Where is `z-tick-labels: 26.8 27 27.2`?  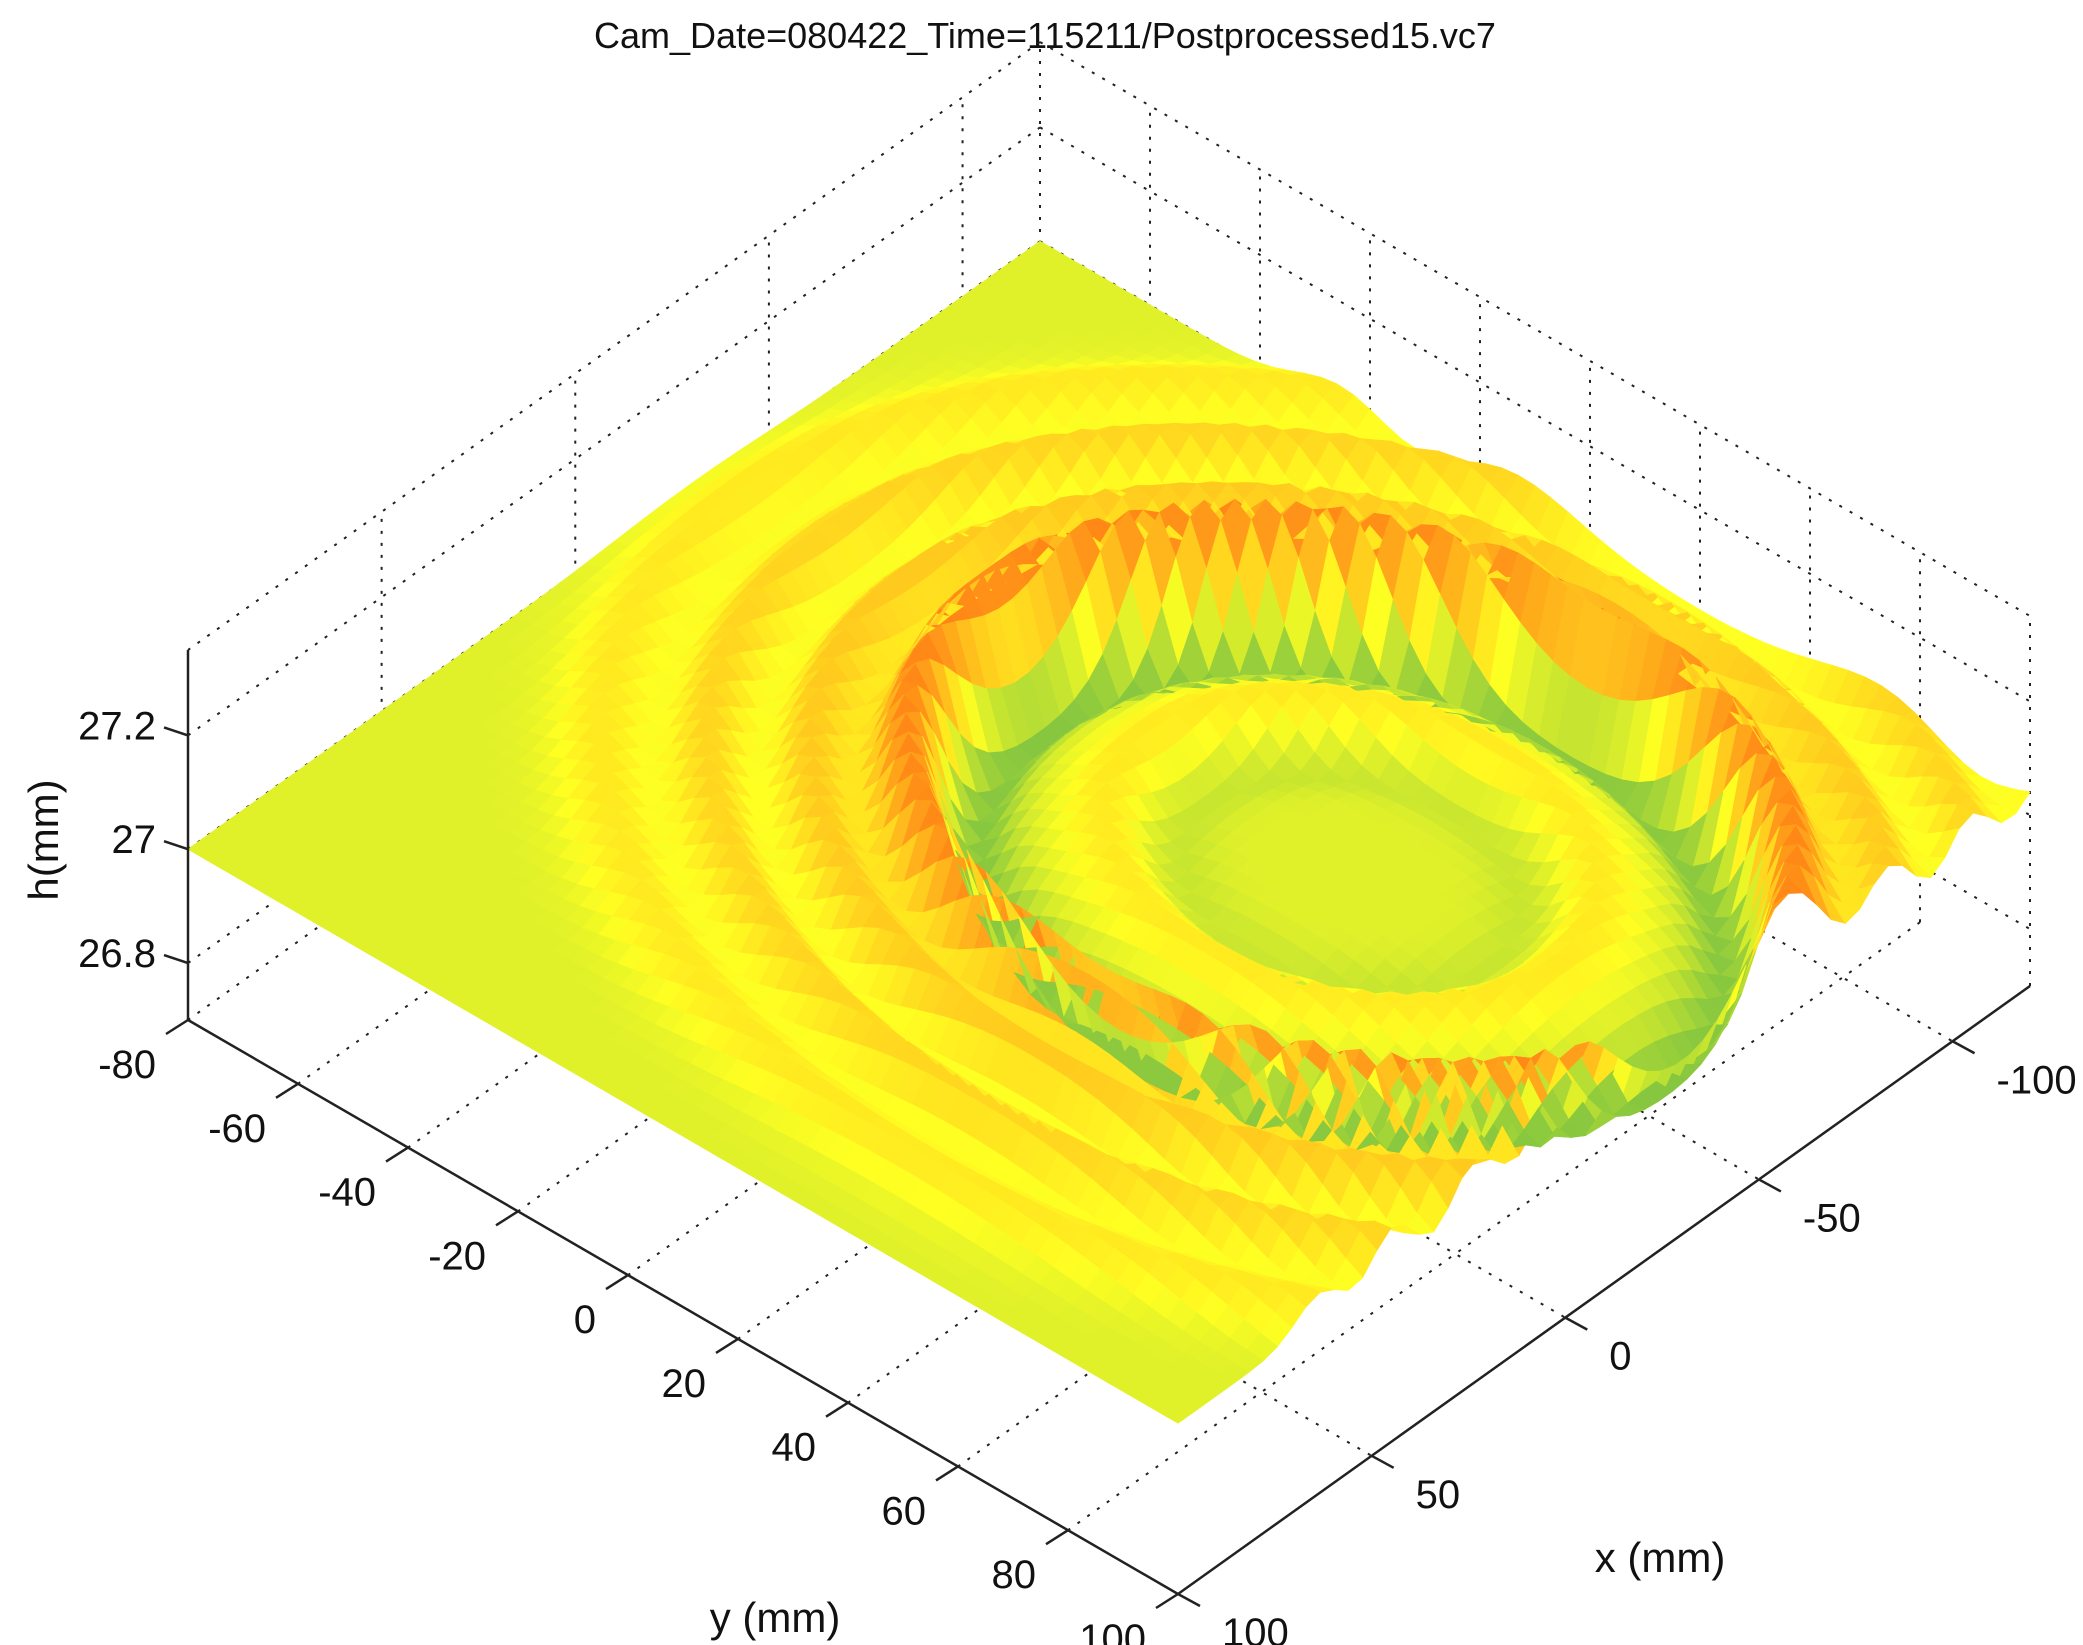 z-tick-labels: 26.8 27 27.2 is located at coordinates (117, 840).